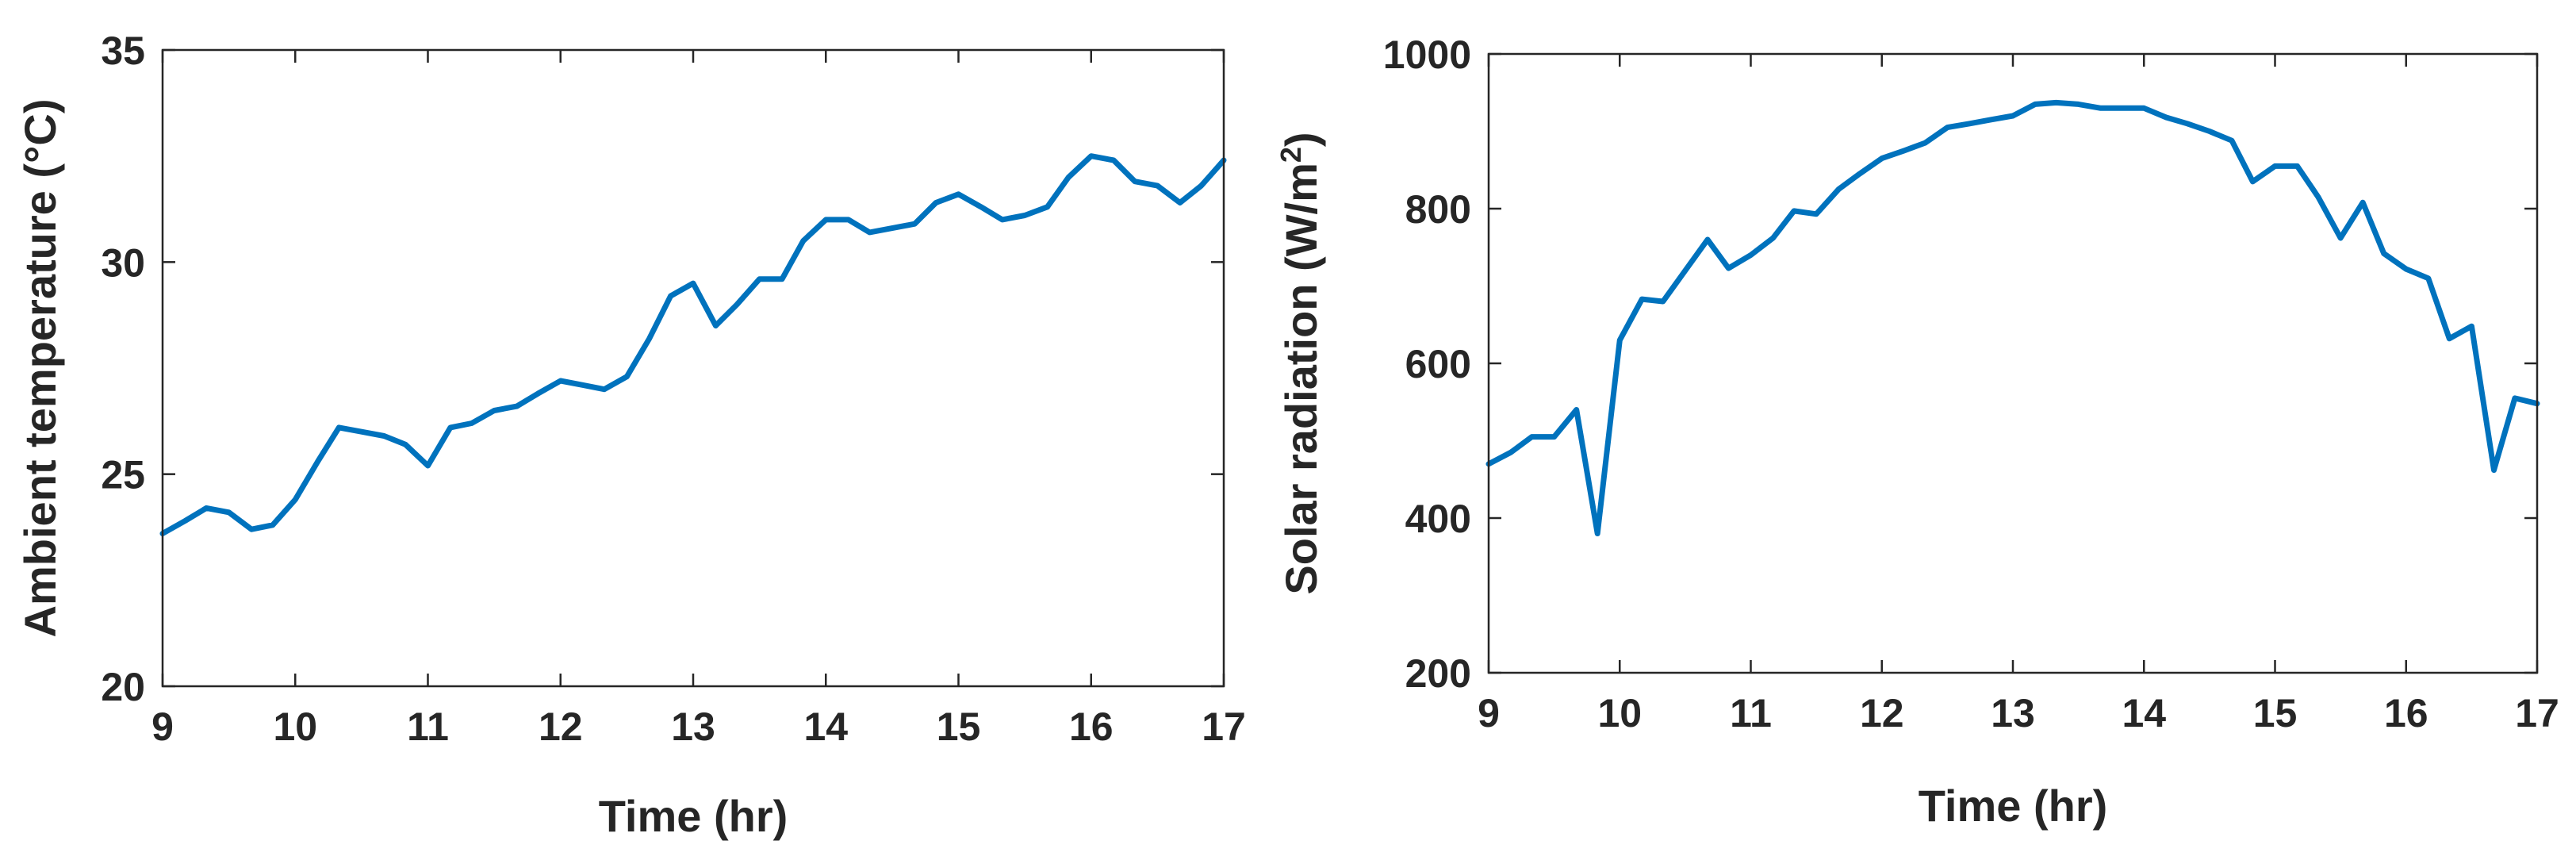  I want to click on y-tick-label: 35, so click(123, 51).